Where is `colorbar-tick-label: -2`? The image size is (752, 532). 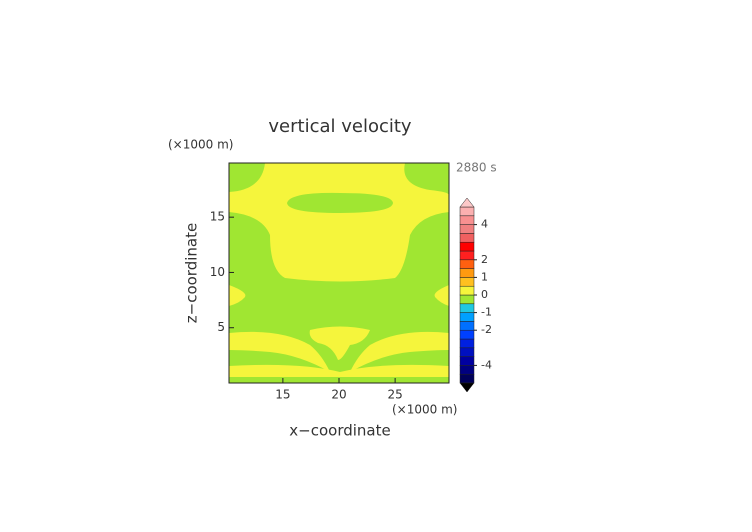 colorbar-tick-label: -2 is located at coordinates (486, 329).